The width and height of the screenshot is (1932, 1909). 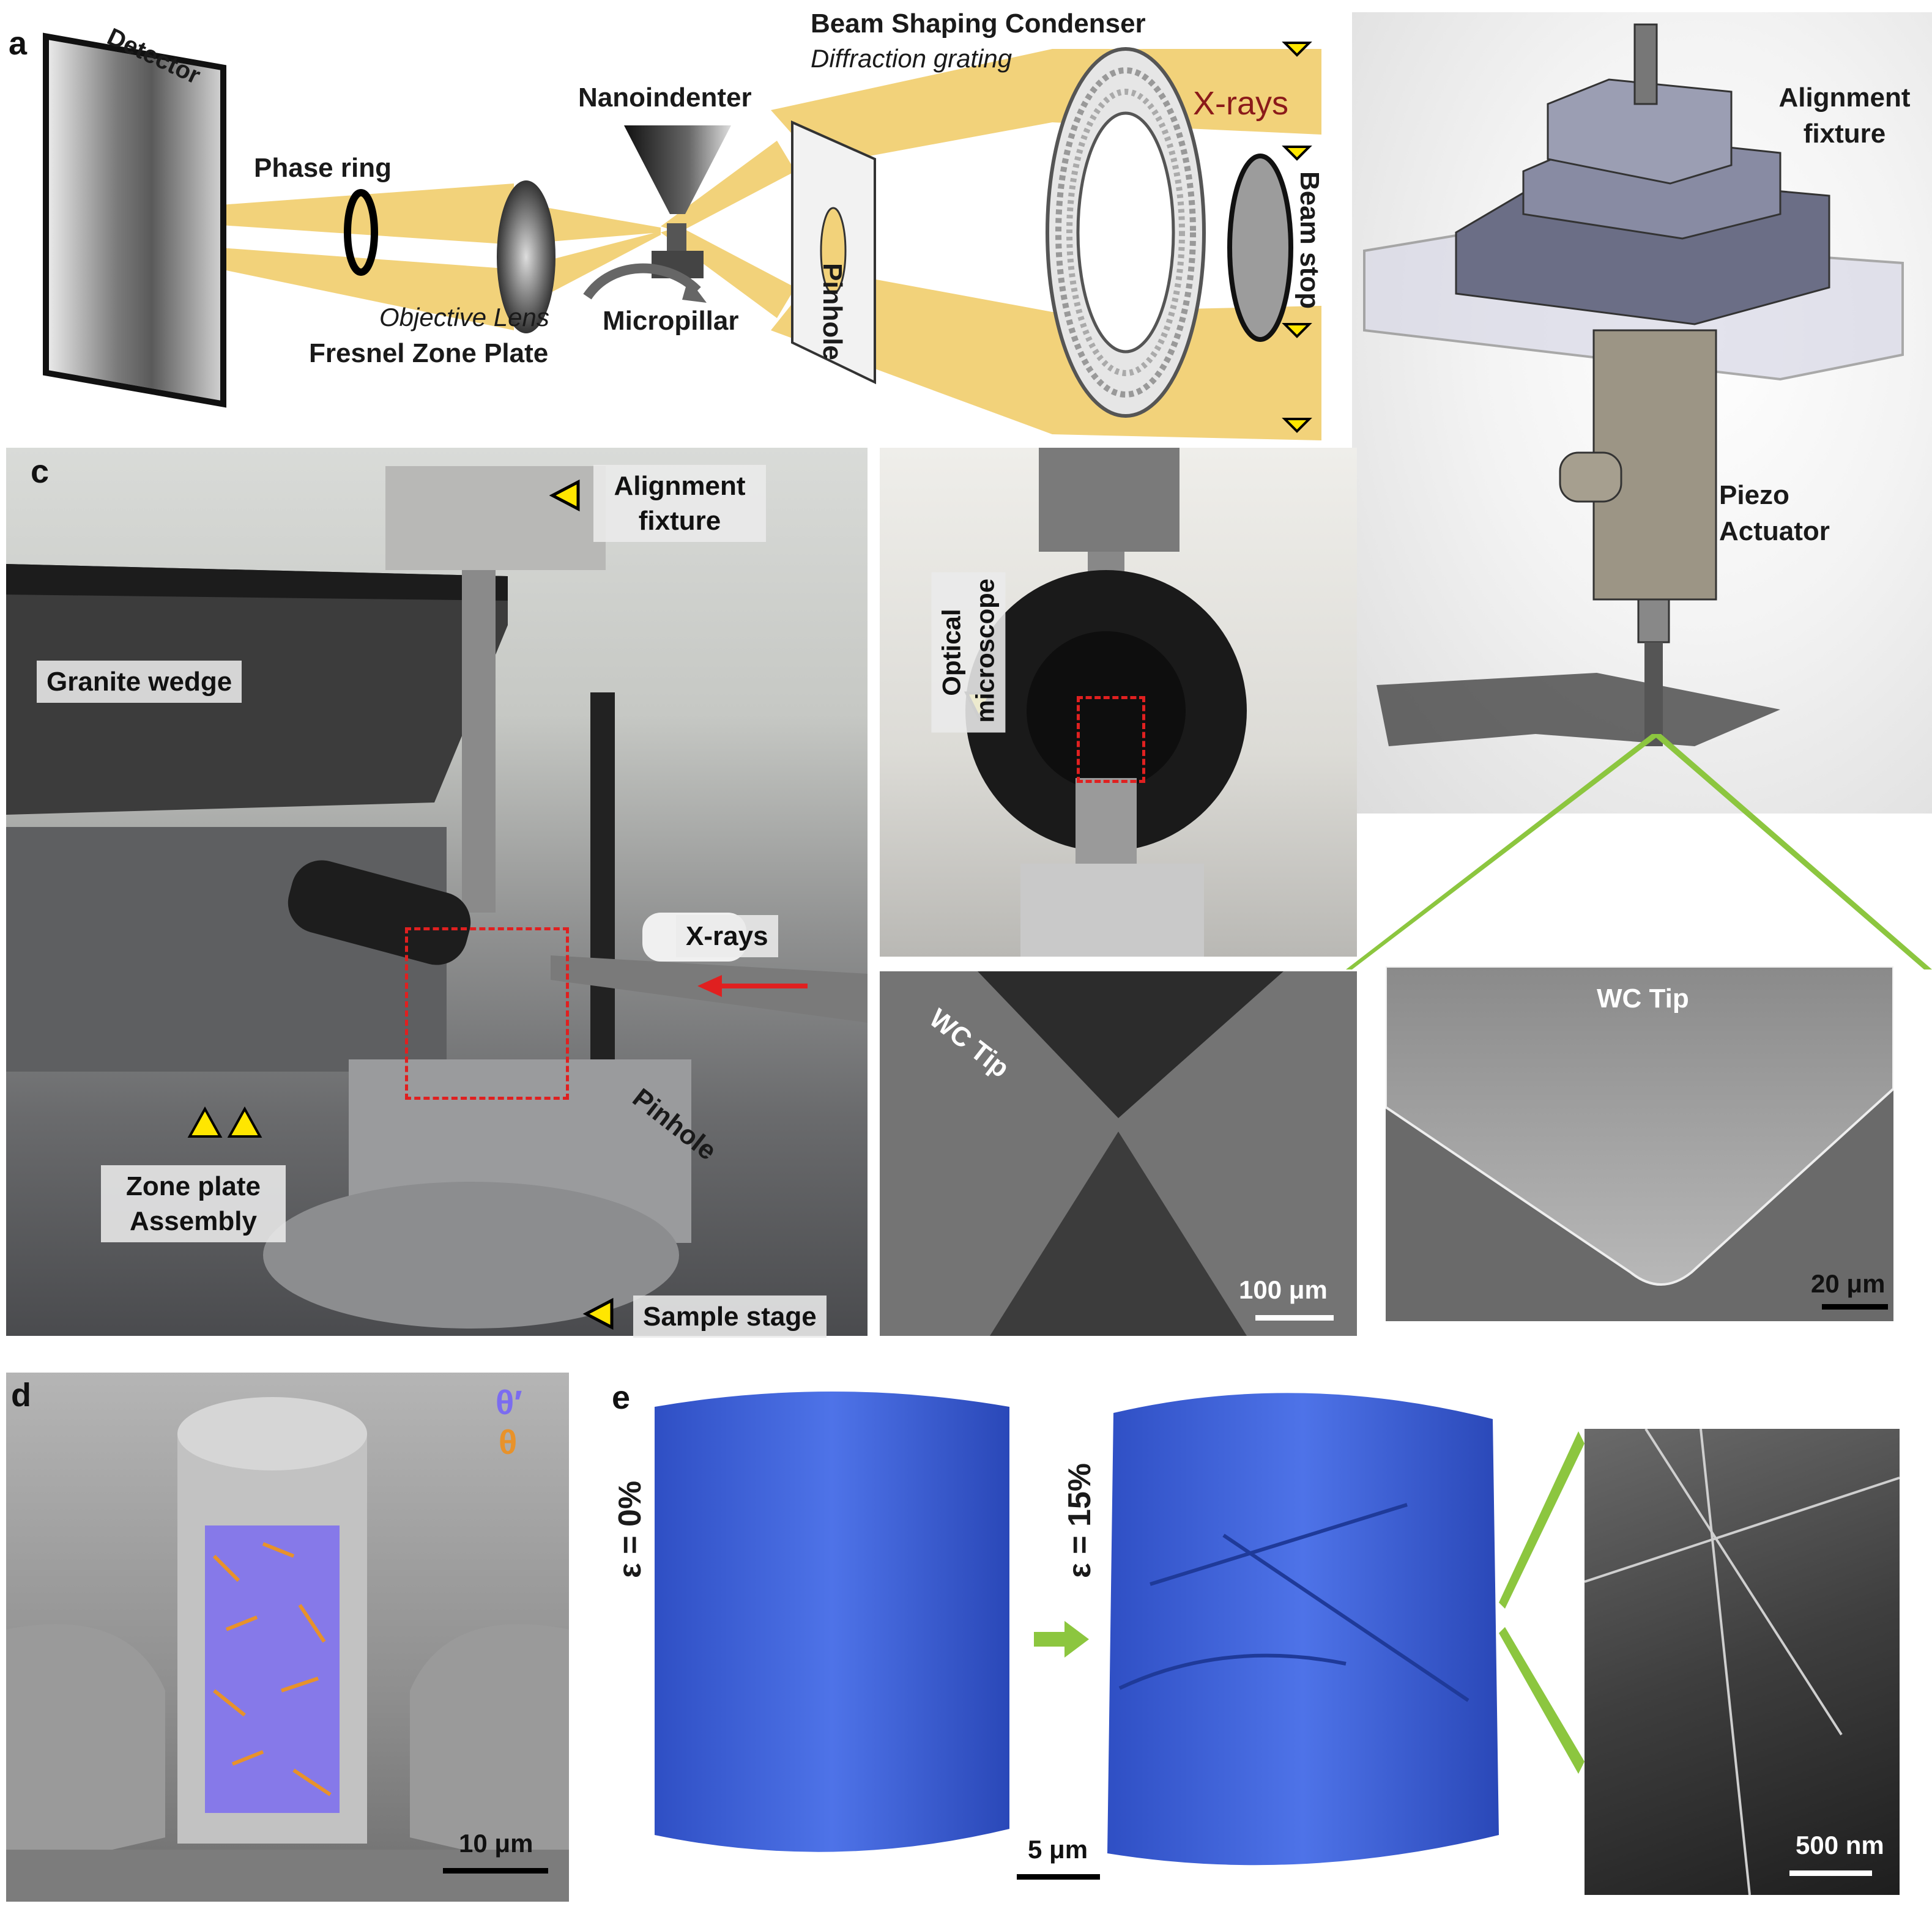 What do you see at coordinates (1639, 1126) in the screenshot?
I see `wc-tip-shape` at bounding box center [1639, 1126].